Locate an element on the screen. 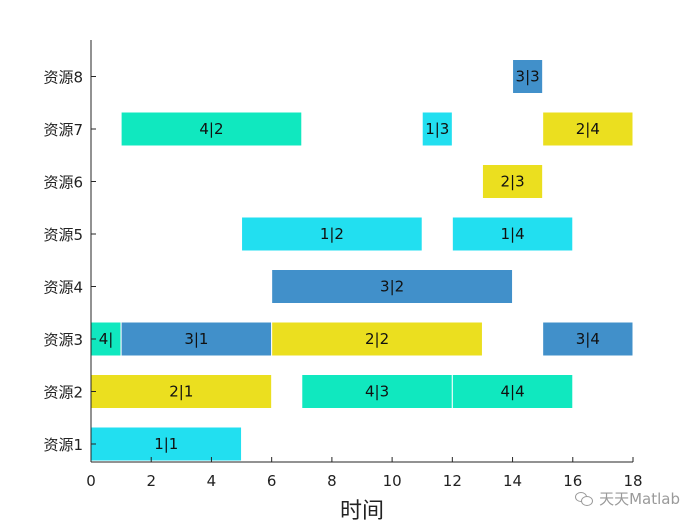  y-tick-label: 资源5 is located at coordinates (63, 235).